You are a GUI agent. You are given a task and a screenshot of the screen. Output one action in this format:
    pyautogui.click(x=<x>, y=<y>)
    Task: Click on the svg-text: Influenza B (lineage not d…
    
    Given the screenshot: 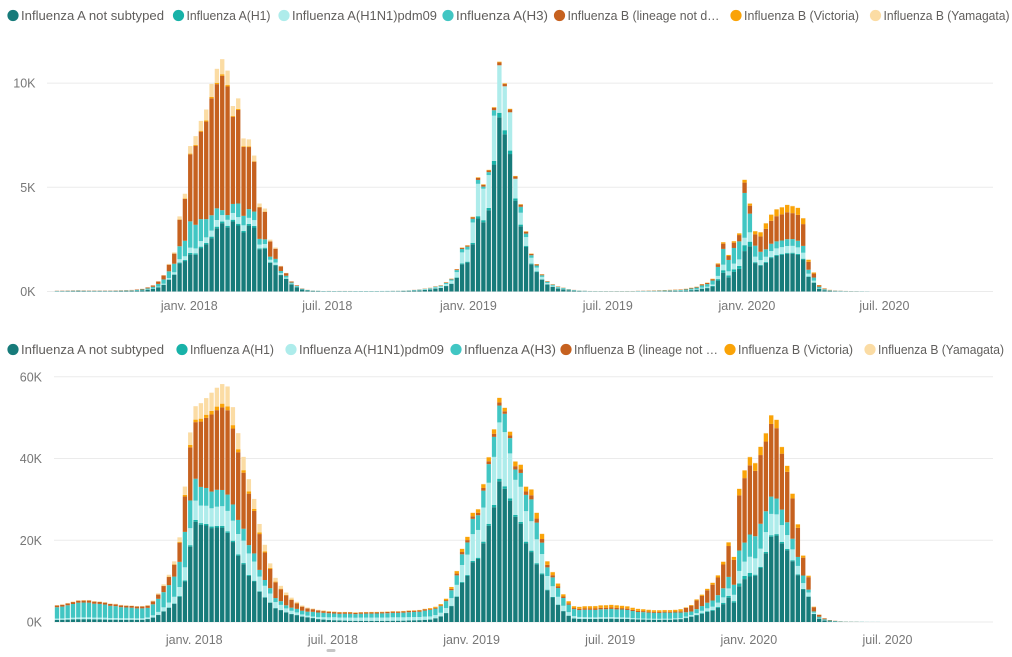 What is the action you would take?
    pyautogui.click(x=644, y=15)
    